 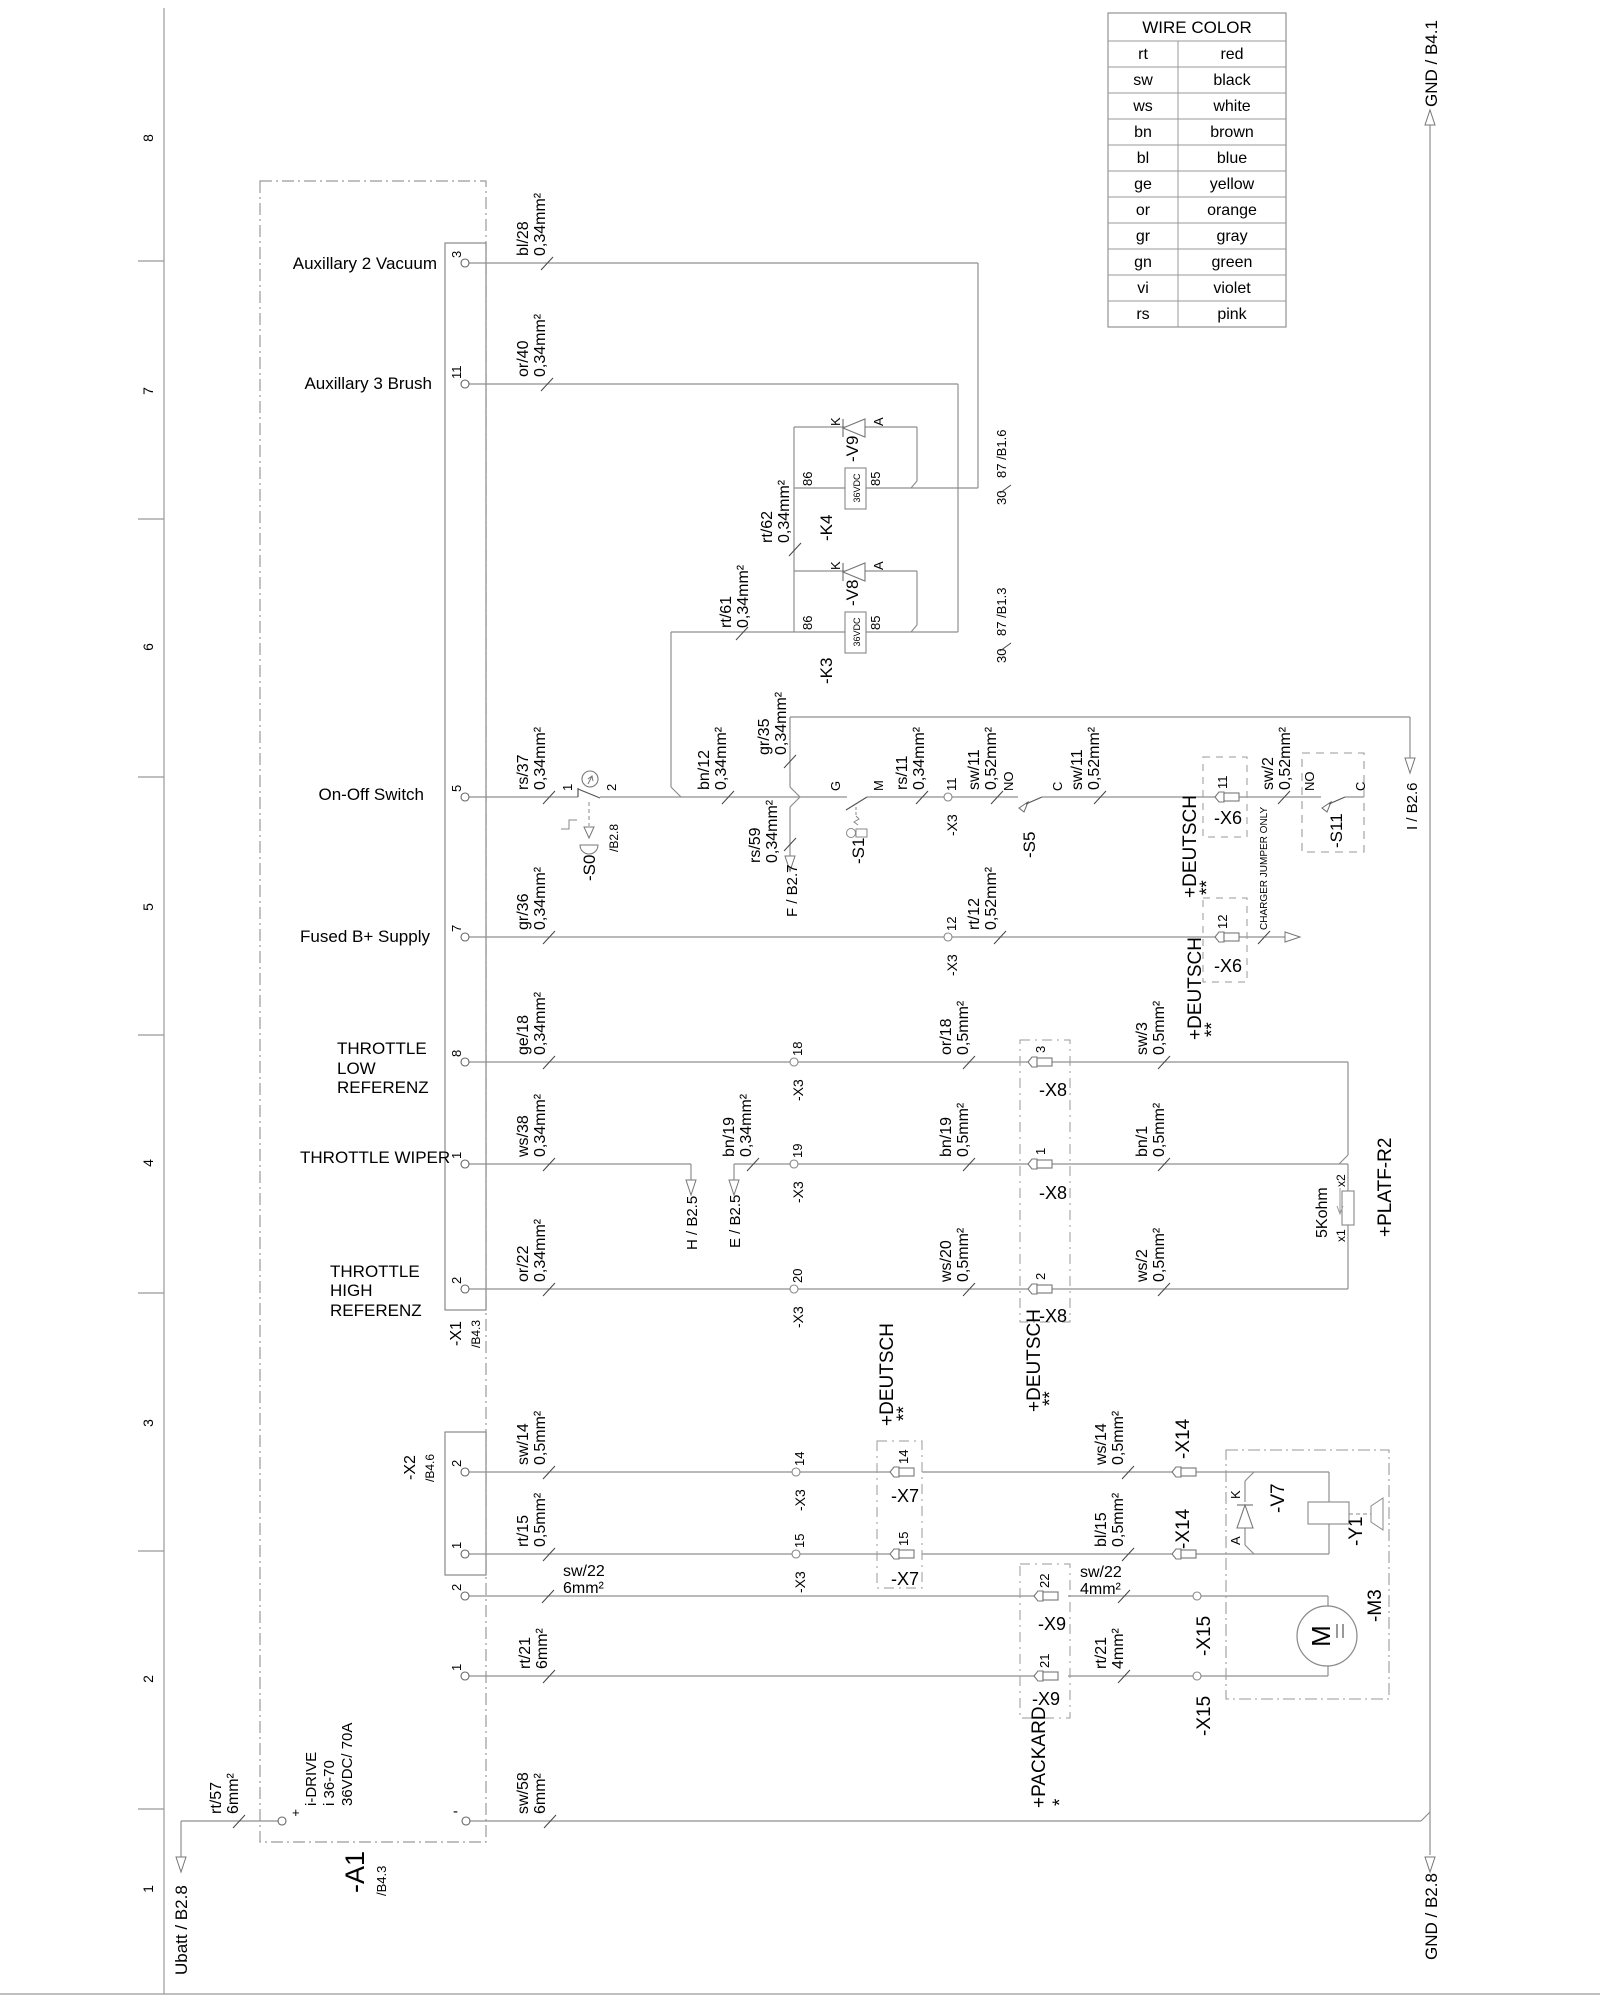 What do you see at coordinates (1231, 54) in the screenshot?
I see `svg-text: red` at bounding box center [1231, 54].